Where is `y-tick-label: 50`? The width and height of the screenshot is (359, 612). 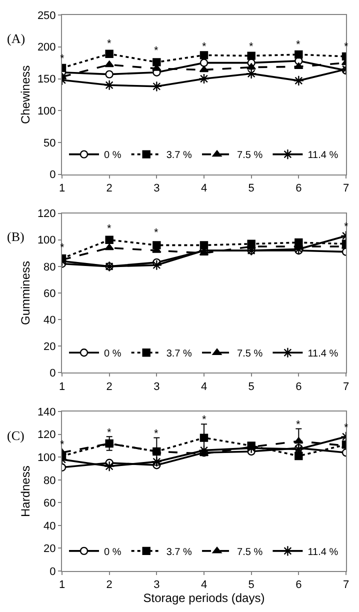
y-tick-label: 50 is located at coordinates (50, 143).